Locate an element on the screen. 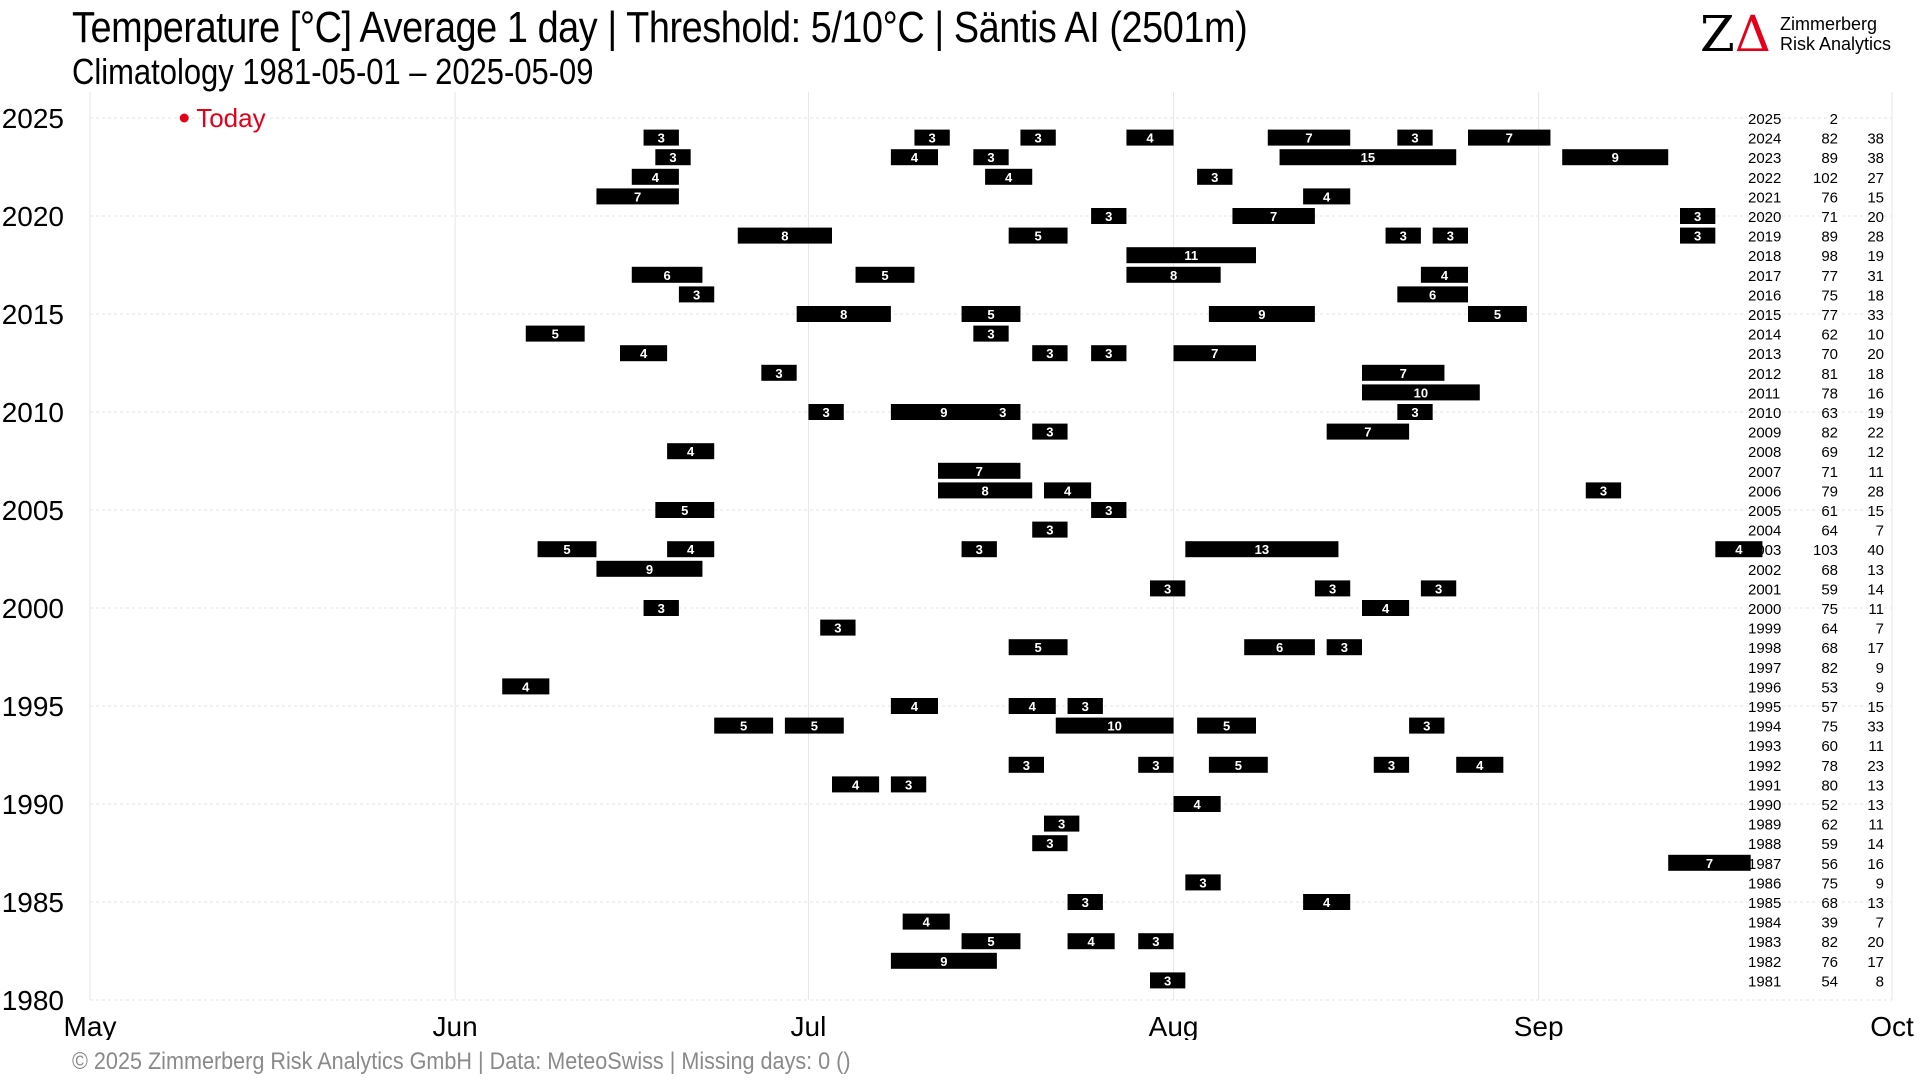 This screenshot has width=1920, height=1080. x-tick-label: Aug is located at coordinates (1174, 1025).